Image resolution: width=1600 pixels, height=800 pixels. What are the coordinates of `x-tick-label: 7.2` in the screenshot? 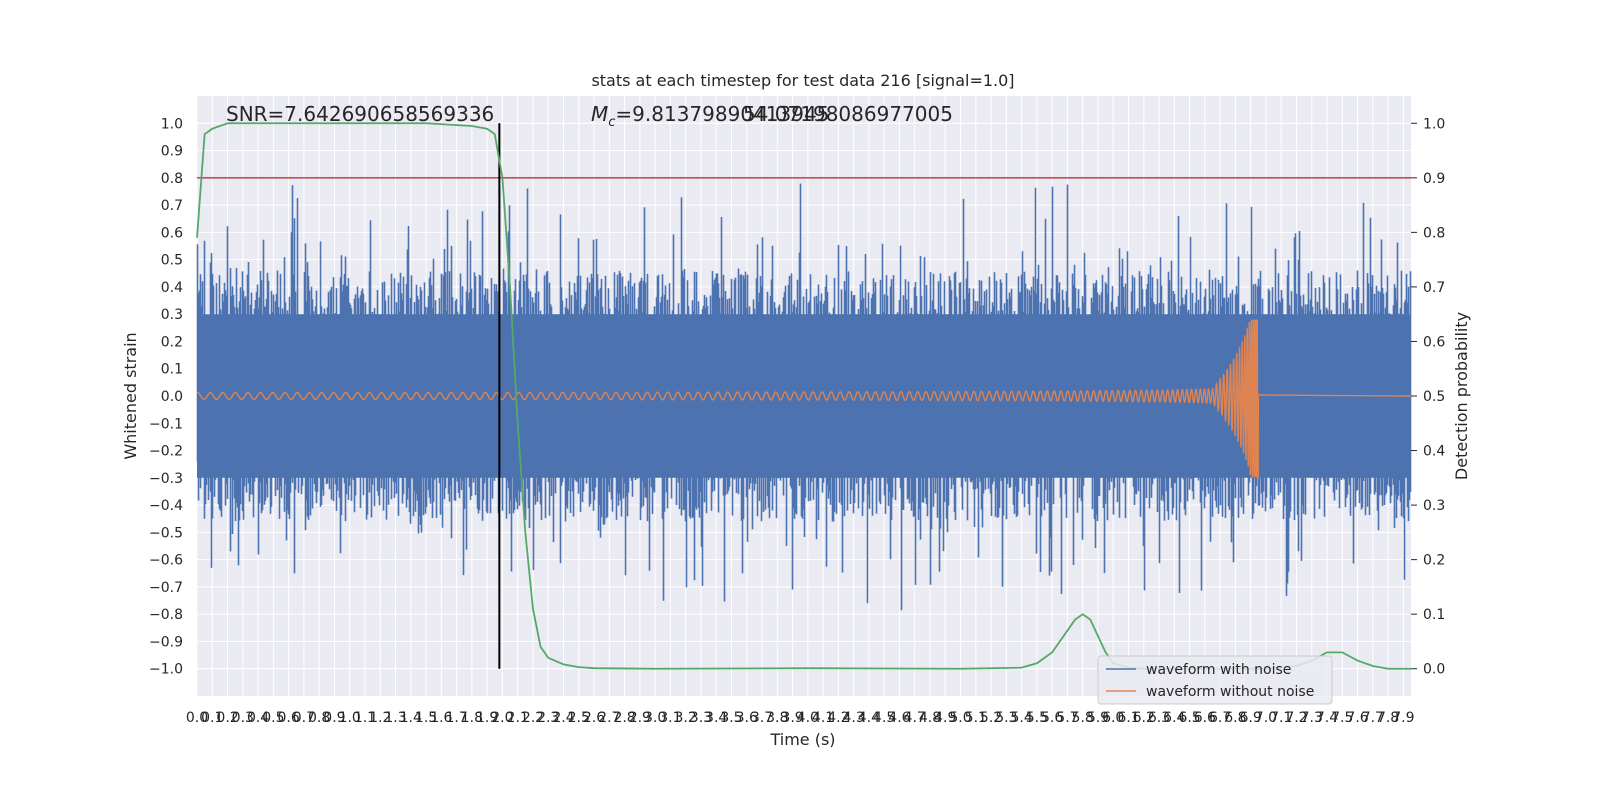 It's located at (1296, 718).